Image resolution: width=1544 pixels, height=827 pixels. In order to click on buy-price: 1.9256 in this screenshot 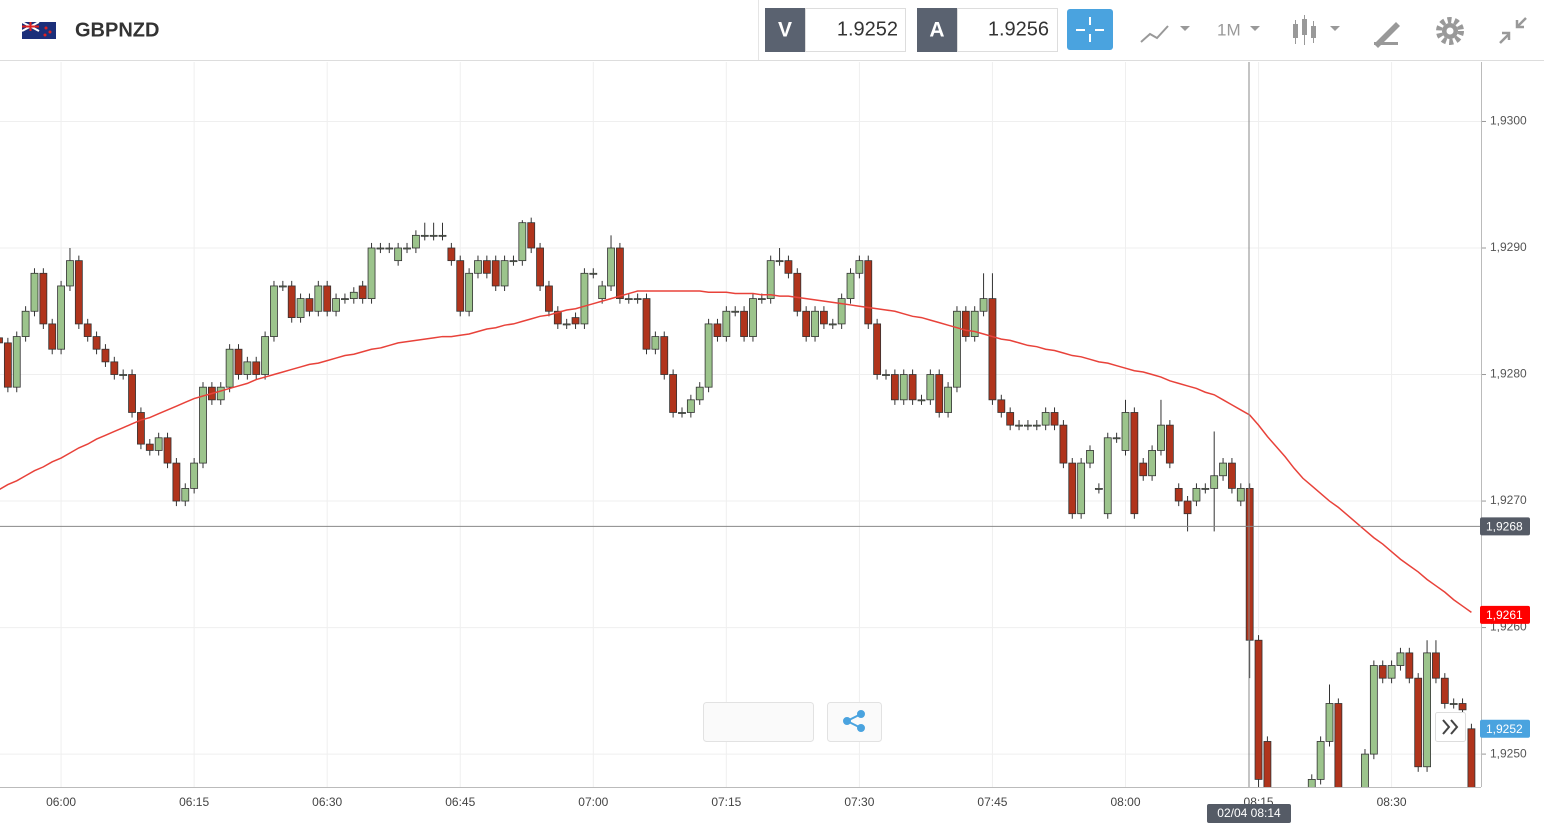, I will do `click(1018, 29)`.